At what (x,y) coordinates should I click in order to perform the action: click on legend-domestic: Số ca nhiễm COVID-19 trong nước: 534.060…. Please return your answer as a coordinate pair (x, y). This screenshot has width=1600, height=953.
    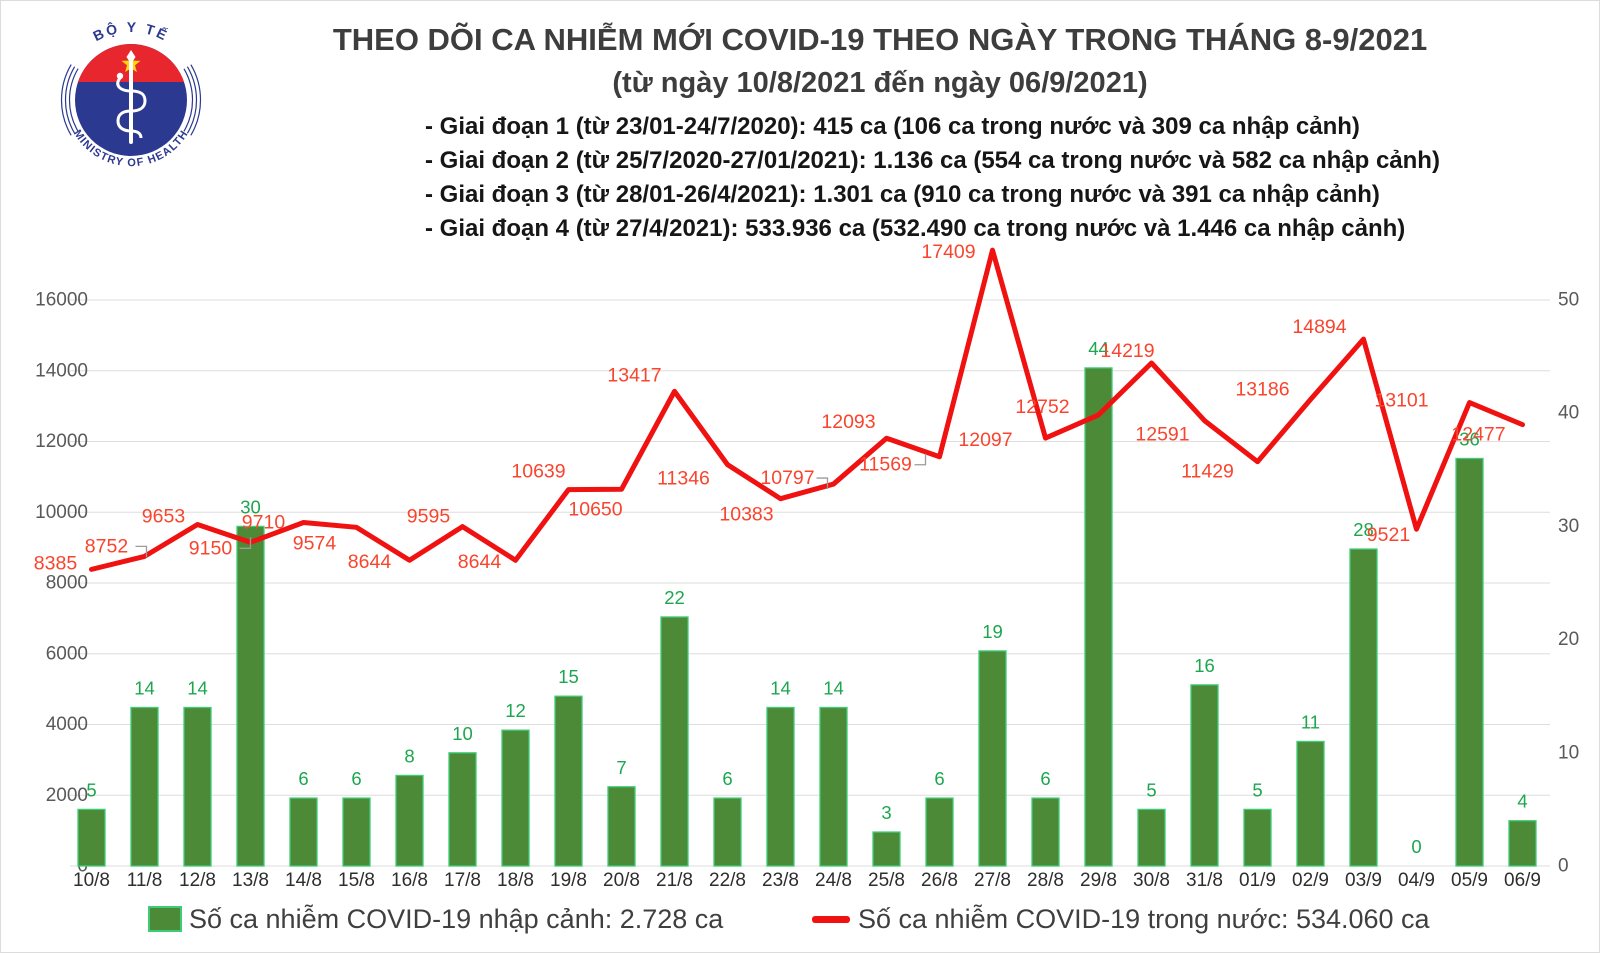
    Looking at the image, I should click on (1121, 919).